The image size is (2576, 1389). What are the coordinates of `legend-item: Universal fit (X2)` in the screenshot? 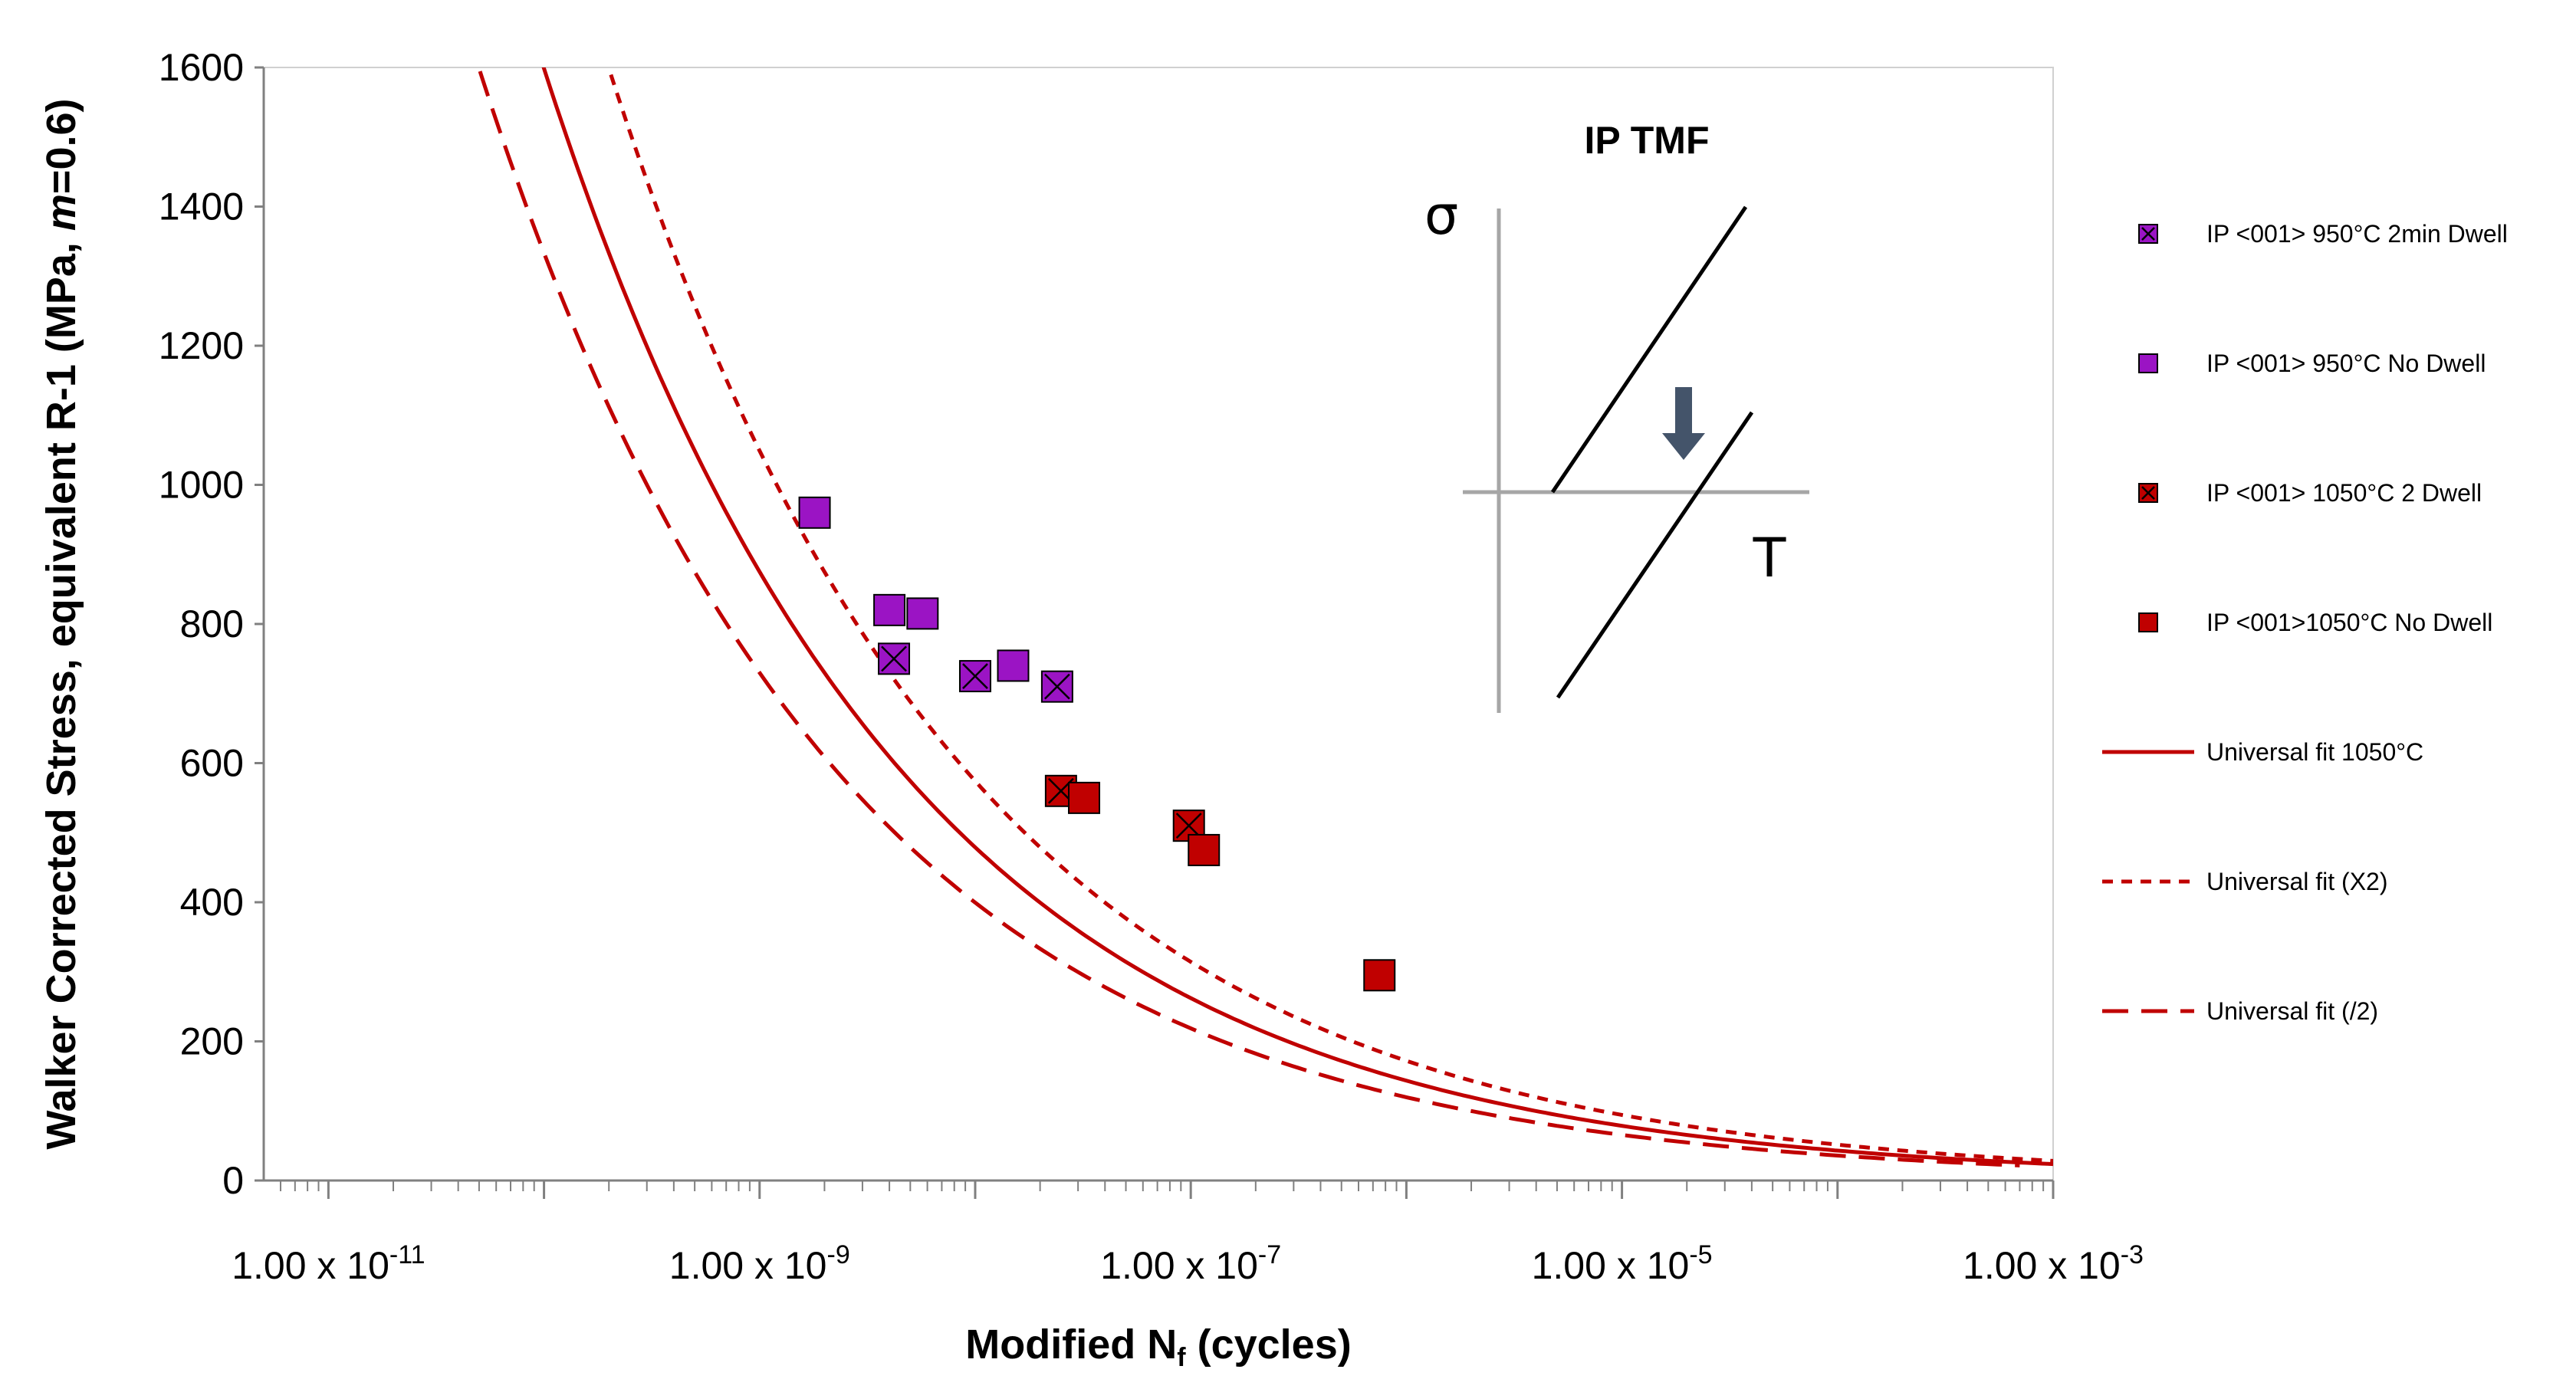 It's located at (2245, 881).